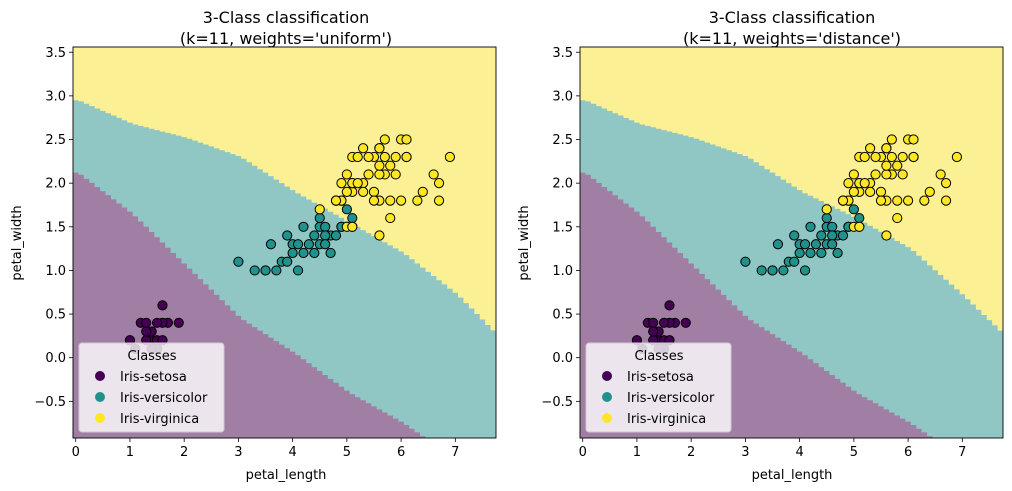 The height and width of the screenshot is (491, 1012). I want to click on series-iris-virginica, so click(892, 187).